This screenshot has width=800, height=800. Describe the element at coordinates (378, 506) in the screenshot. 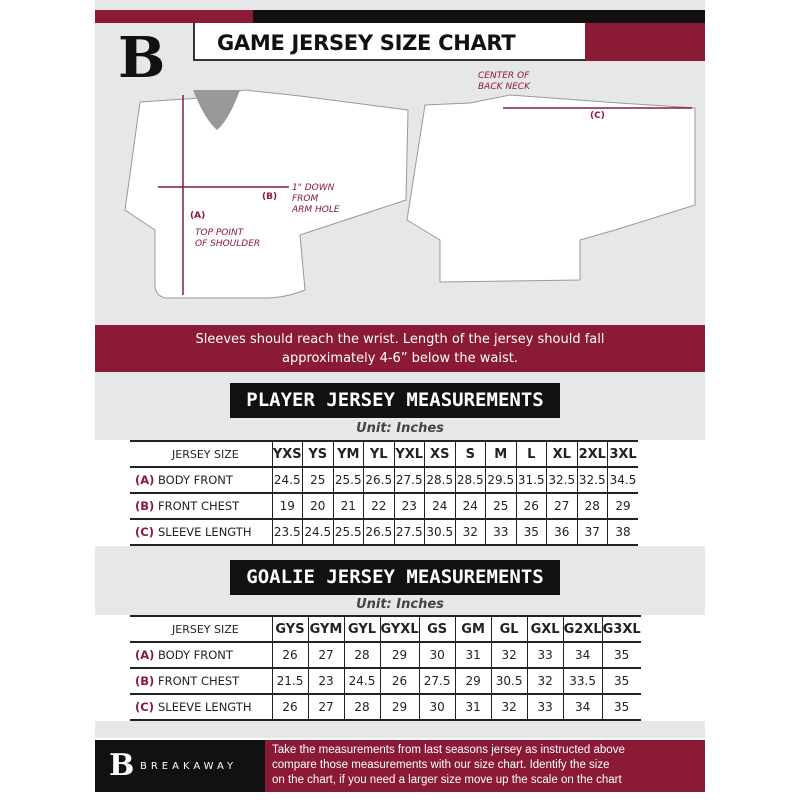

I see `cell-value: 22` at that location.